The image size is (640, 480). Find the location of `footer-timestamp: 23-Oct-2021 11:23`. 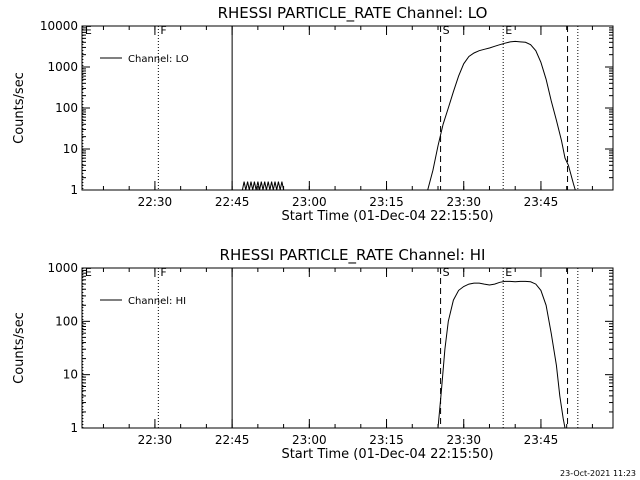

footer-timestamp: 23-Oct-2021 11:23 is located at coordinates (598, 473).